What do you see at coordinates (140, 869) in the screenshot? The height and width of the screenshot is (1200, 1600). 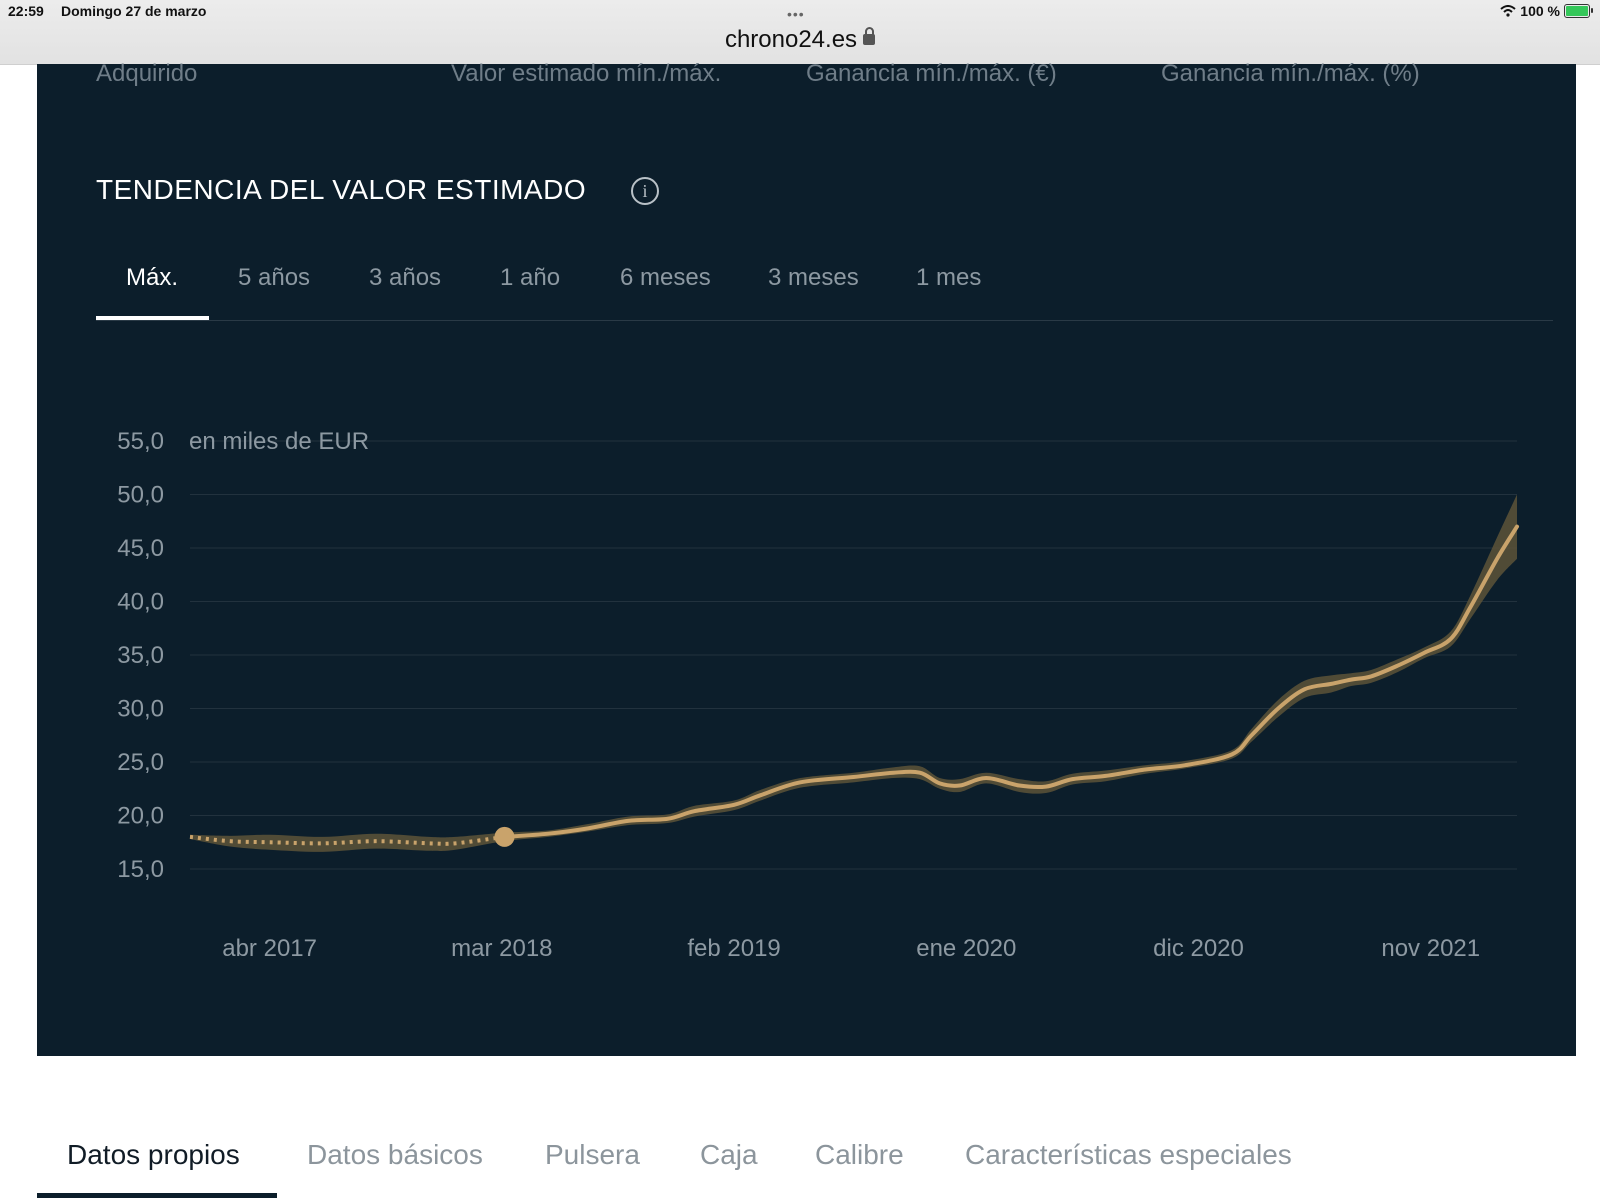 I see `y-tick-label: 15,0` at bounding box center [140, 869].